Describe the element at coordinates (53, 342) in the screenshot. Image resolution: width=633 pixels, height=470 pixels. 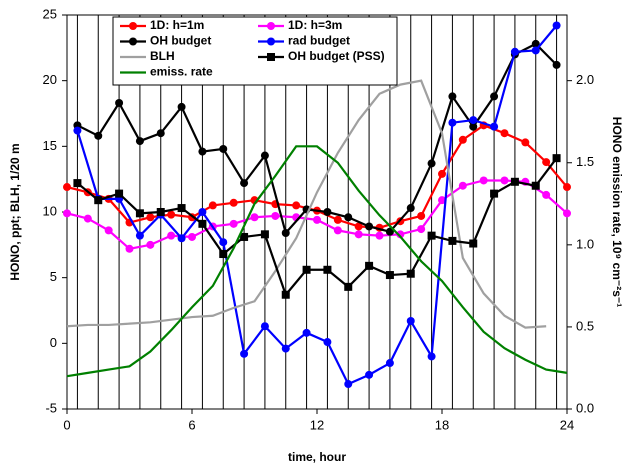
I see `y-tick-label: 0` at that location.